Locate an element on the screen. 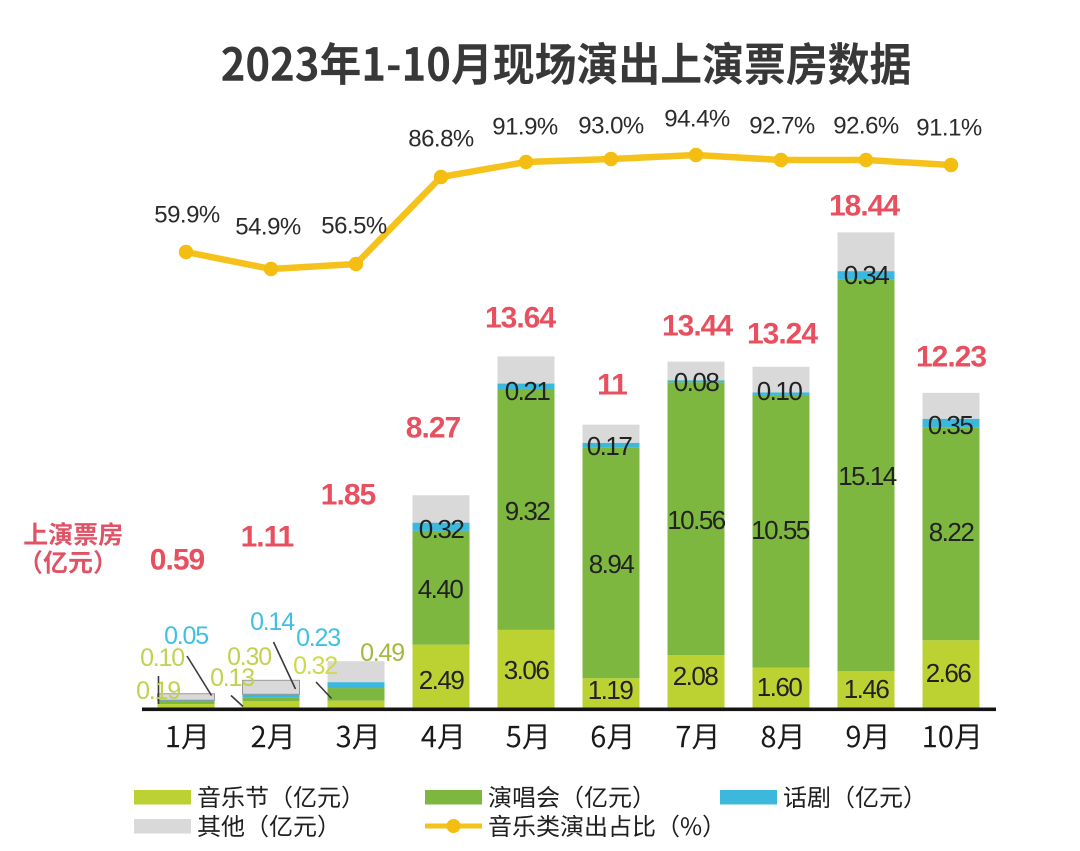  svg-text: 1.85 is located at coordinates (348, 495).